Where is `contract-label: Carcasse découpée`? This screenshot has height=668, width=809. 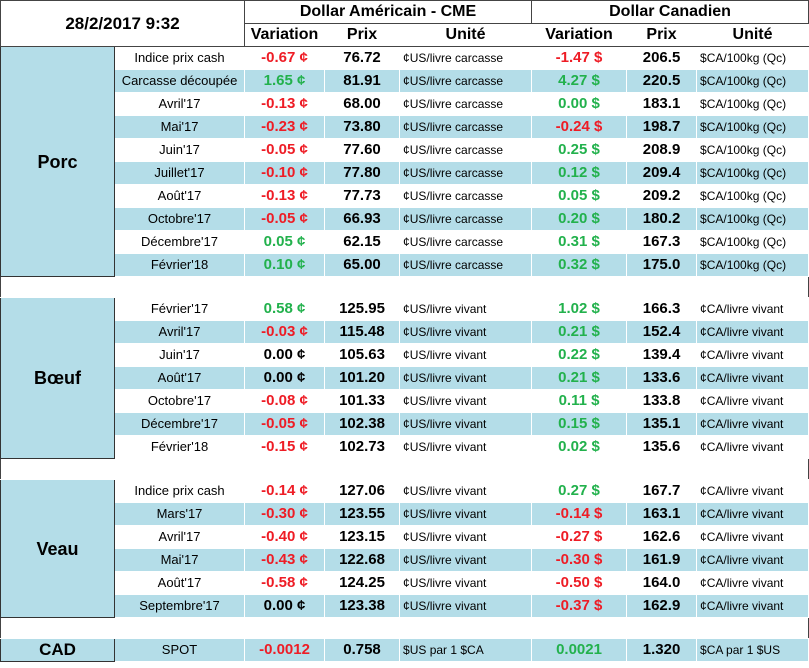
contract-label: Carcasse découpée is located at coordinates (179, 81).